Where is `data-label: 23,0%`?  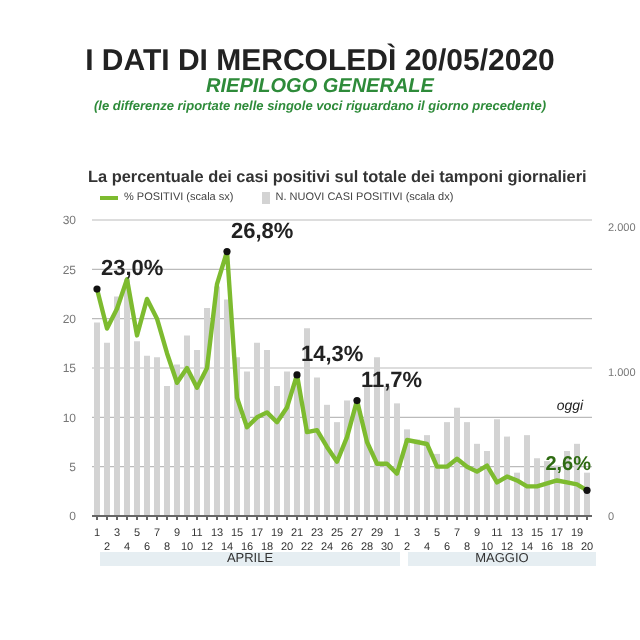 data-label: 23,0% is located at coordinates (132, 269).